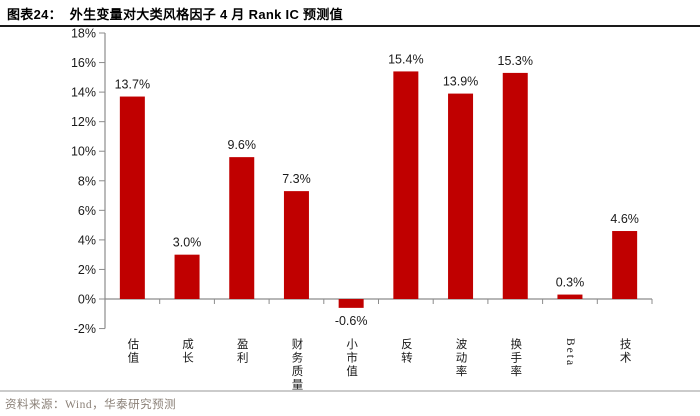  What do you see at coordinates (187, 243) in the screenshot?
I see `bar-value-label: 3.0%` at bounding box center [187, 243].